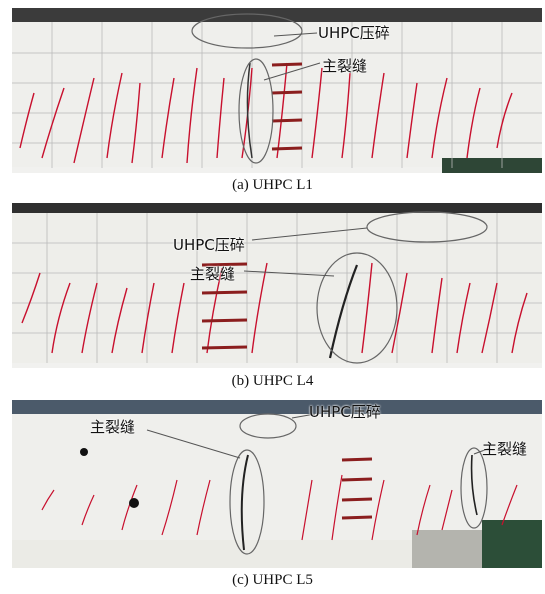 This screenshot has height=594, width=545. I want to click on caption-c: (c) UHPC L5, so click(272, 580).